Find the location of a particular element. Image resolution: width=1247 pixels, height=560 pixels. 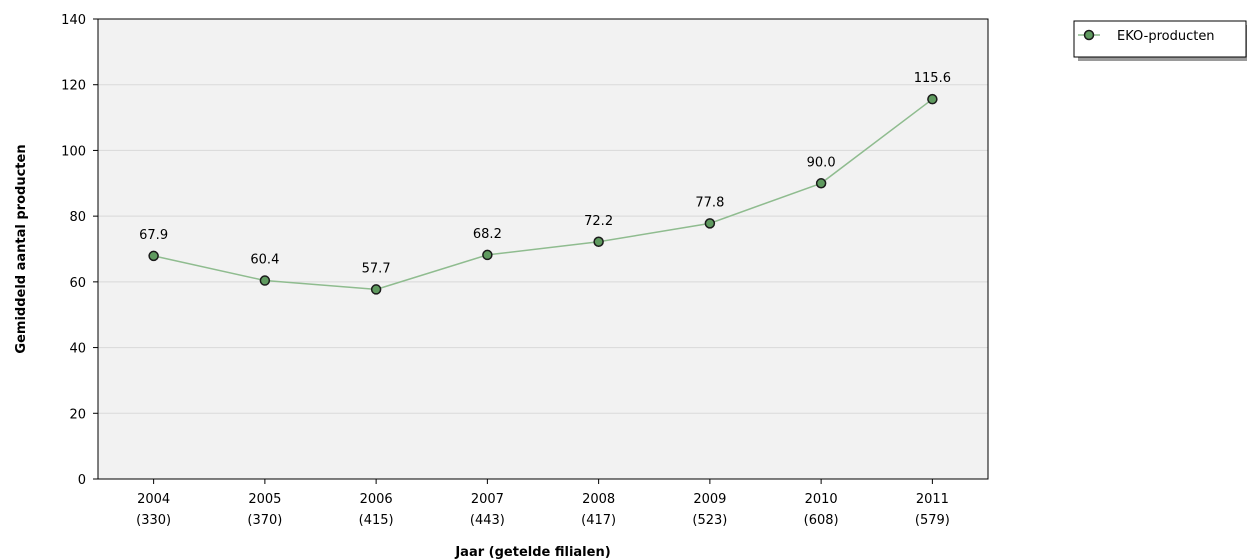

data-label-2006: 57.7 is located at coordinates (376, 268).